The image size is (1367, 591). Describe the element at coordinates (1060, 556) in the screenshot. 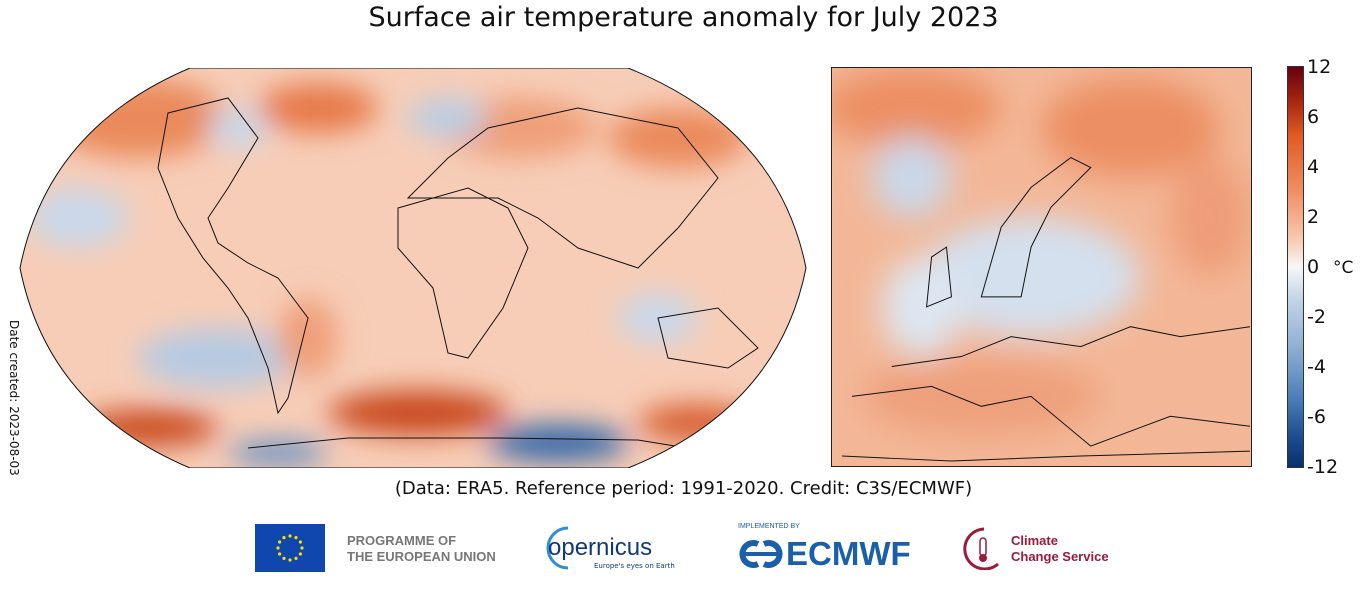

I see `c3s-line-2: Change Service` at that location.